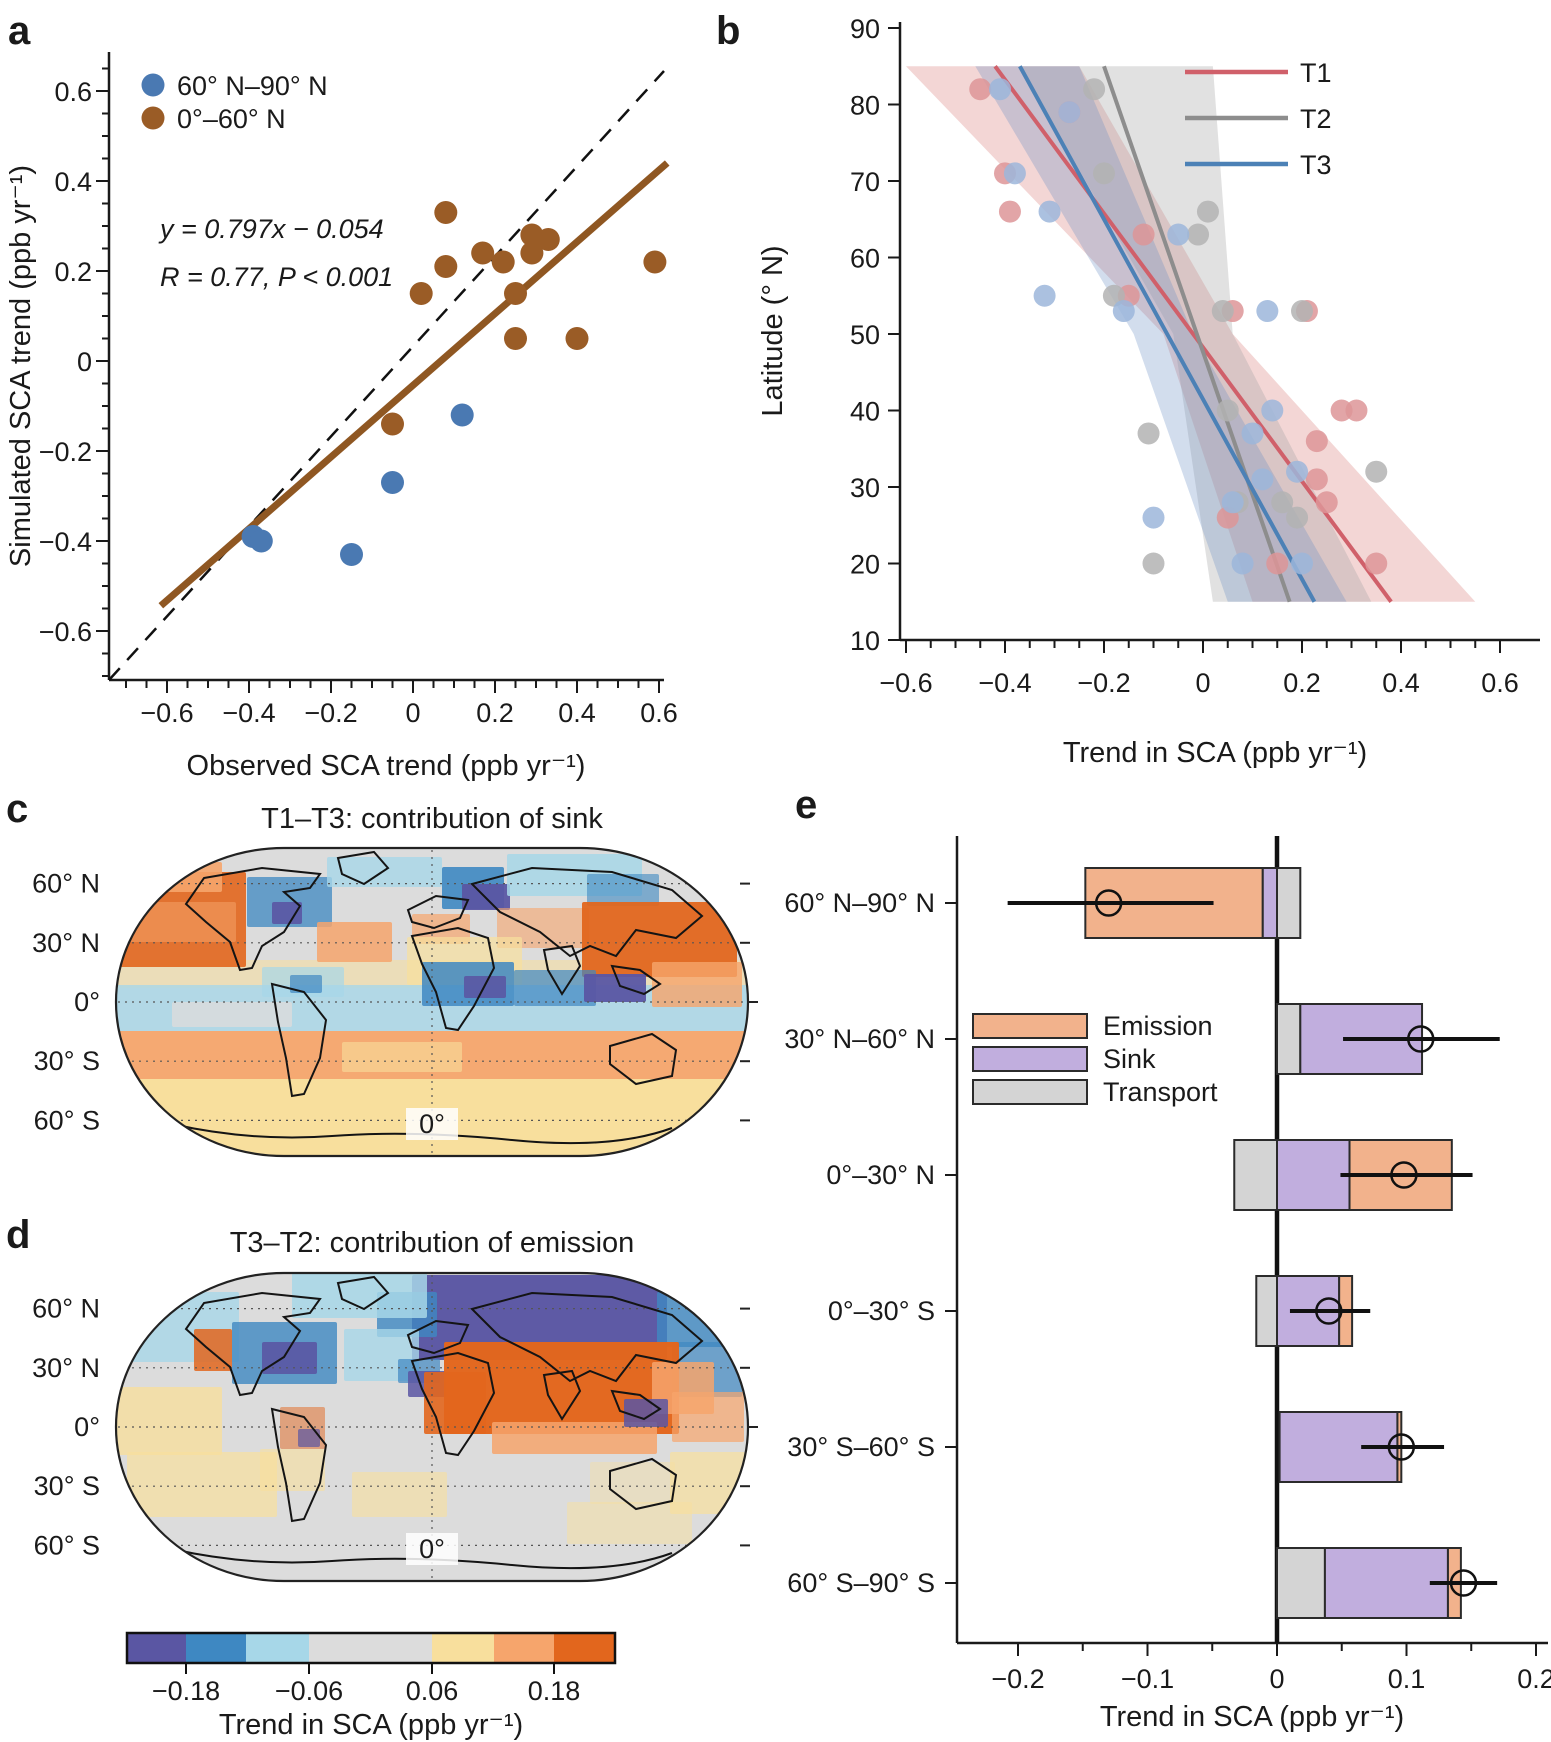  I want to click on panel-a-x-tick-label: 0.4, so click(577, 713).